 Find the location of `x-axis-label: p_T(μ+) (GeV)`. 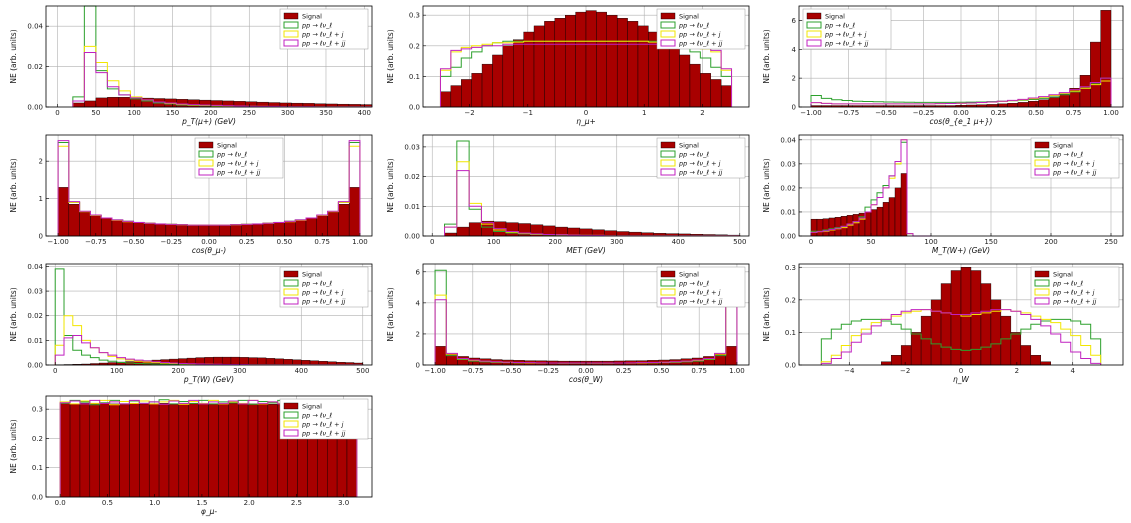

x-axis-label: p_T(μ+) (GeV) is located at coordinates (208, 121).